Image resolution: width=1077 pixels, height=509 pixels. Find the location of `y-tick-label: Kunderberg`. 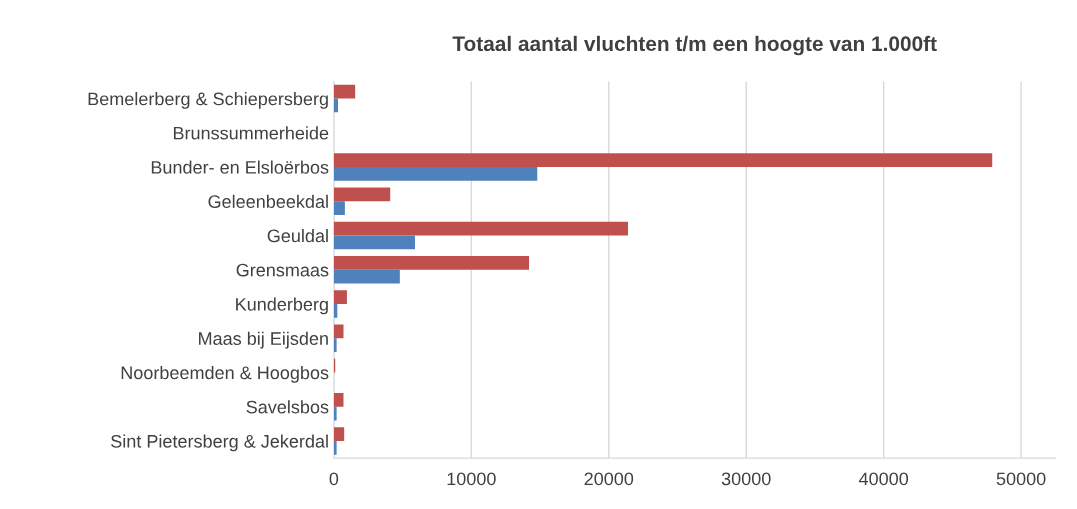

y-tick-label: Kunderberg is located at coordinates (282, 306).